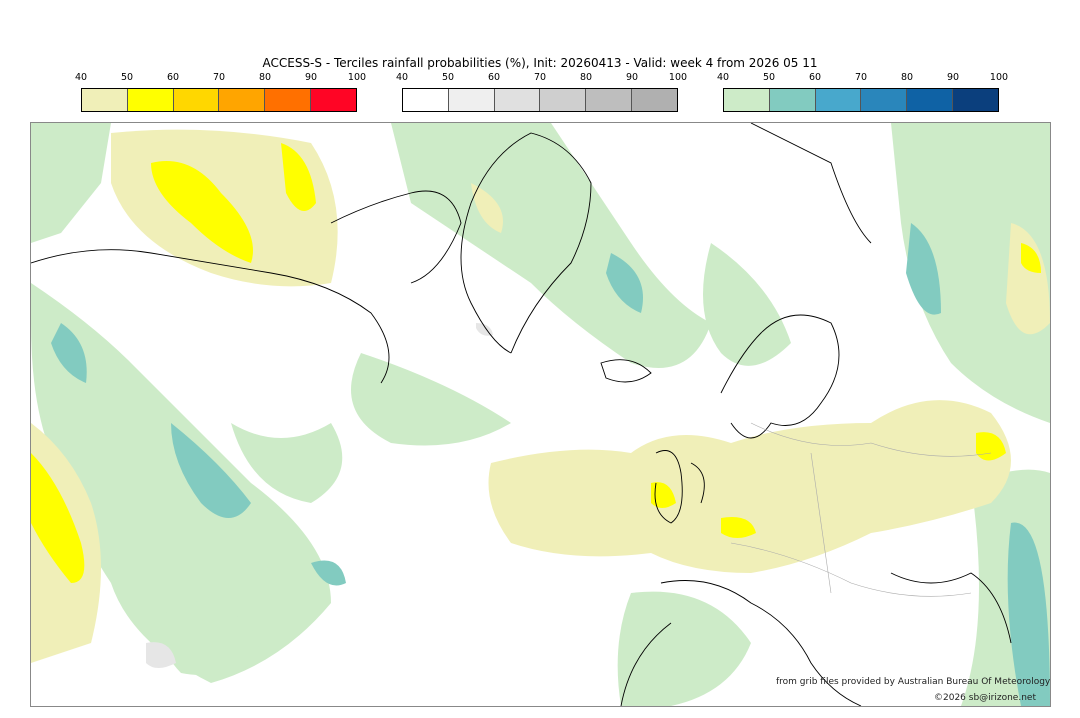 The image size is (1080, 718). Describe the element at coordinates (861, 509) in the screenshot. I see `borders` at that location.